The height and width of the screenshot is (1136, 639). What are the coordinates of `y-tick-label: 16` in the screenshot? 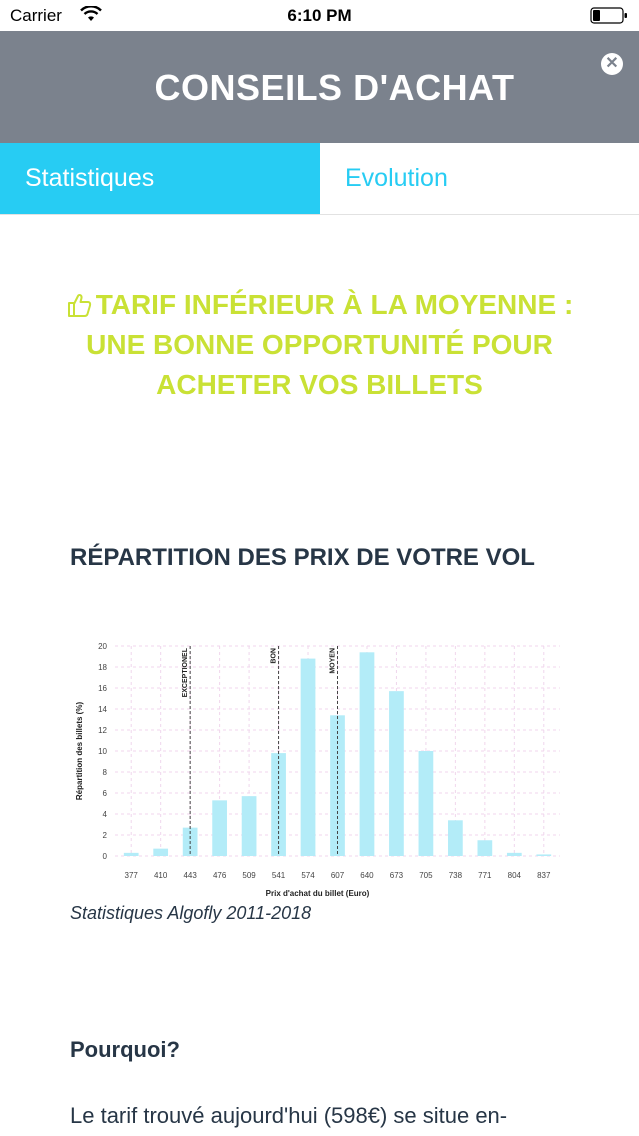 It's located at (102, 688).